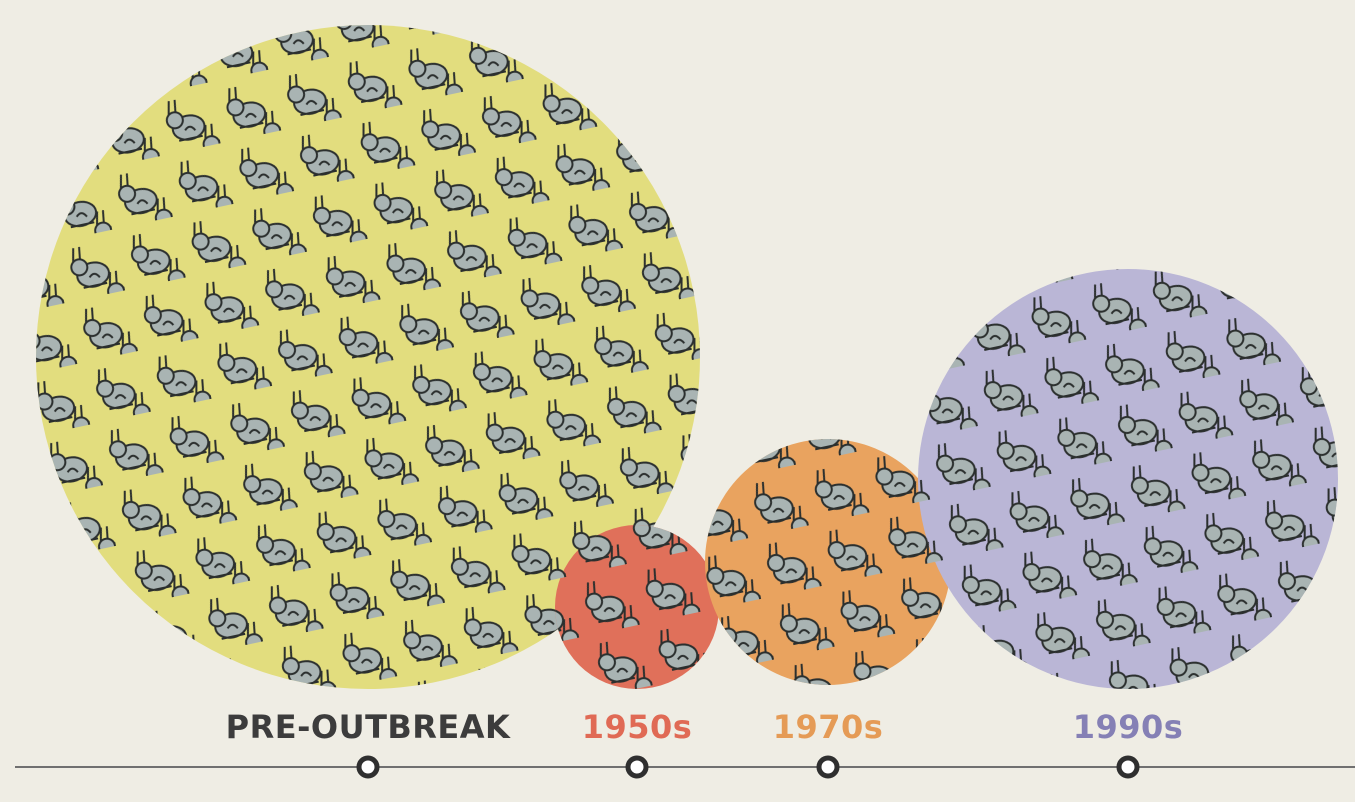 The width and height of the screenshot is (1355, 802). I want to click on period-label: 1970s, so click(828, 727).